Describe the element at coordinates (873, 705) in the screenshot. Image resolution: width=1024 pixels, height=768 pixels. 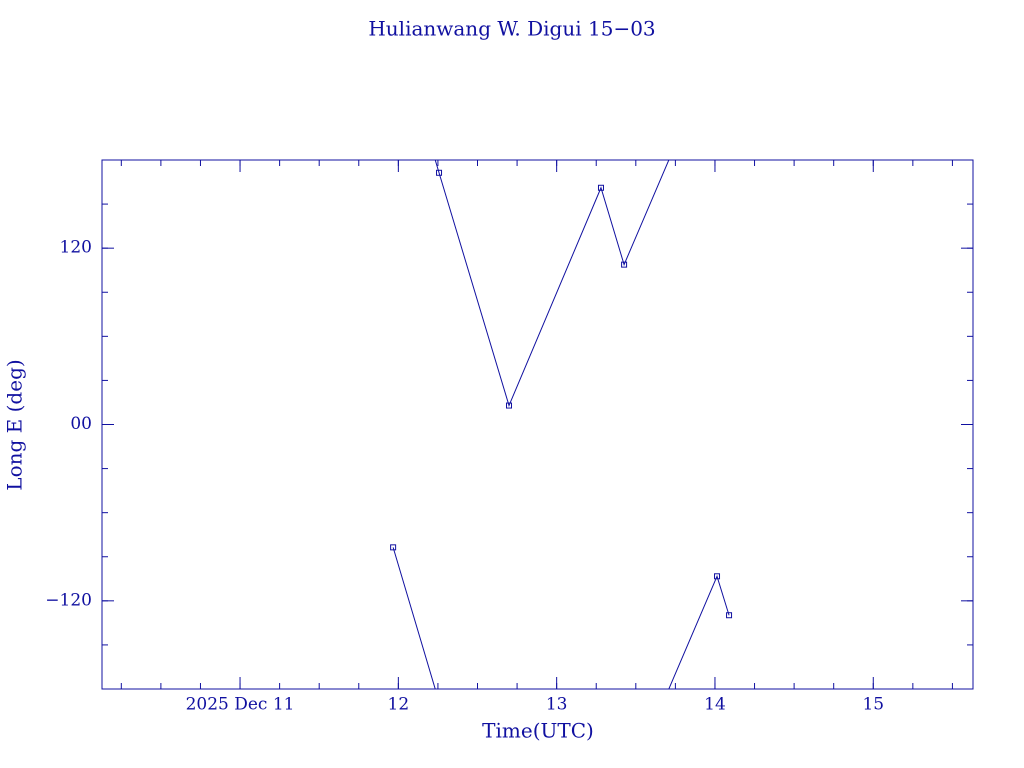
I see `x-tick-label: 15` at that location.